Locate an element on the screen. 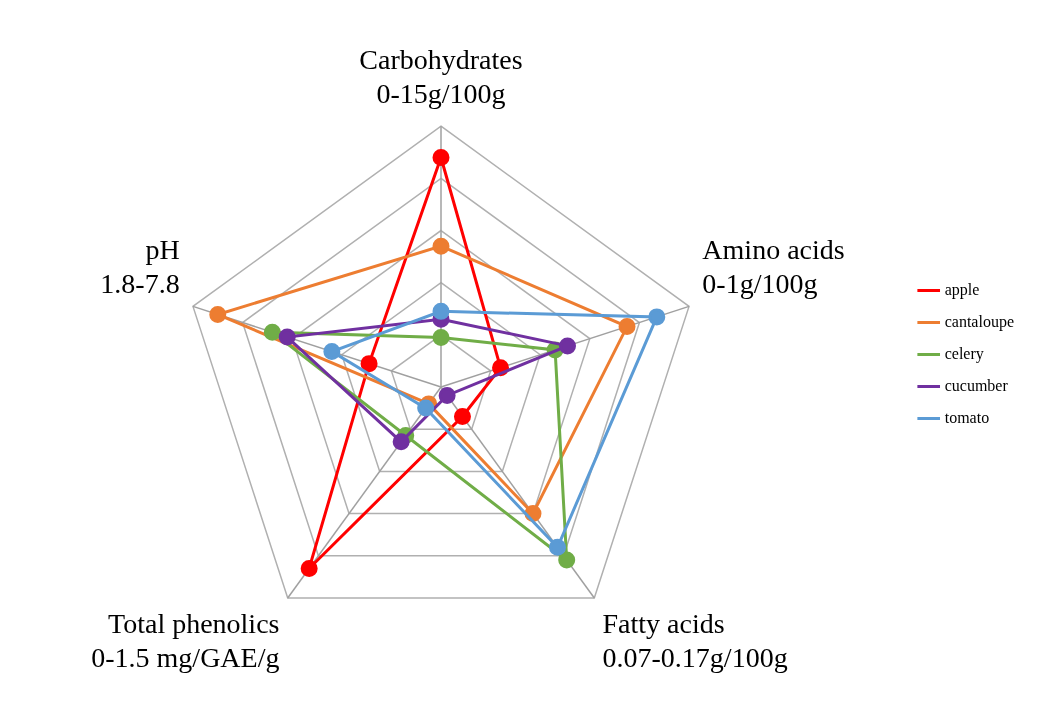 The height and width of the screenshot is (709, 1042). spoke-label: Total phenolics 0-1.5 mg/GAE/g is located at coordinates (185, 641).